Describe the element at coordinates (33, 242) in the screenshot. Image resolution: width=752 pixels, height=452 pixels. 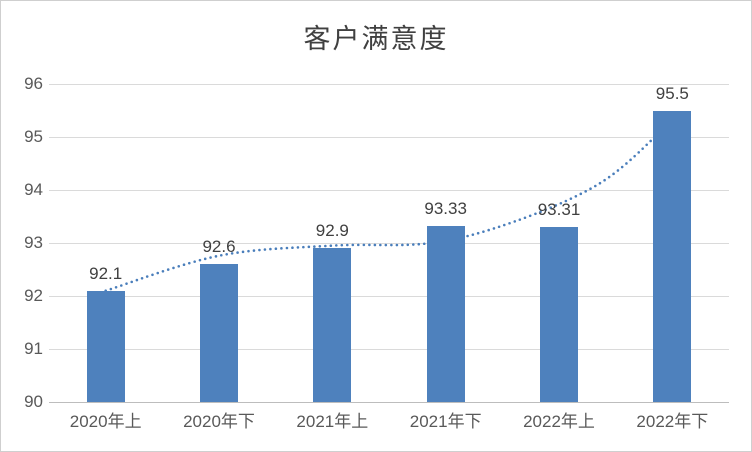
I see `y-axis-tick-label: 93` at that location.